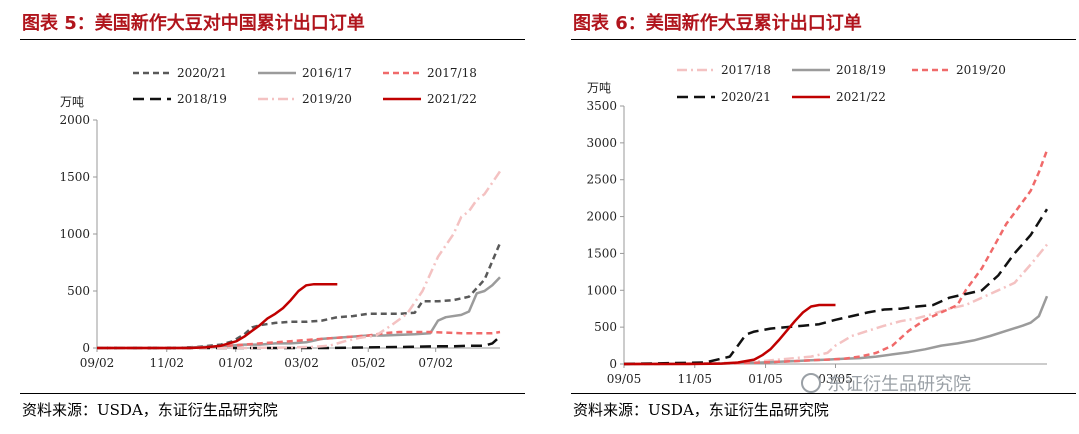 Image resolution: width=1079 pixels, height=434 pixels. Describe the element at coordinates (166, 363) in the screenshot. I see `x-tick-label: 11/02` at that location.